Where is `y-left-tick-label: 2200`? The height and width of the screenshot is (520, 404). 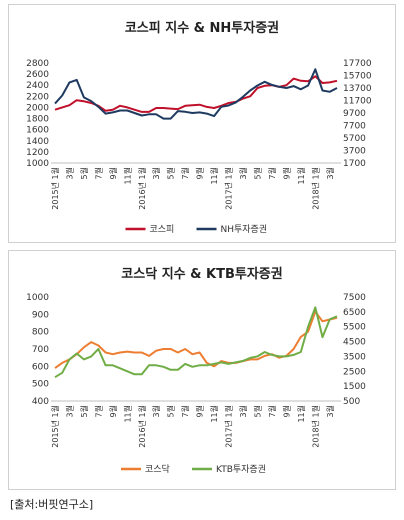 y-left-tick-label: 2200 is located at coordinates (37, 97).